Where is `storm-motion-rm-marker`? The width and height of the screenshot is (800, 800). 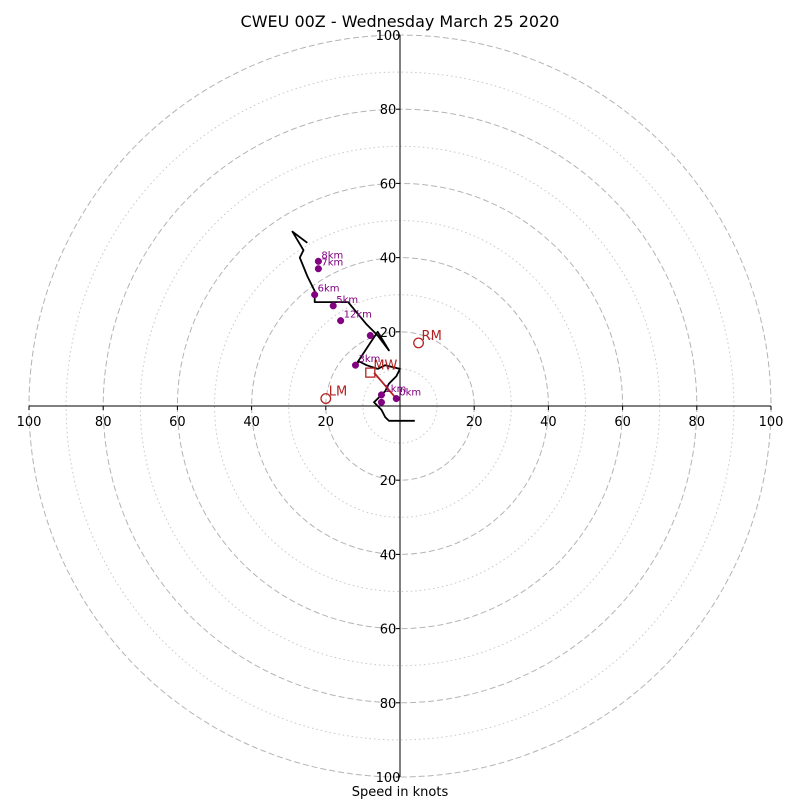 storm-motion-rm-marker is located at coordinates (419, 343).